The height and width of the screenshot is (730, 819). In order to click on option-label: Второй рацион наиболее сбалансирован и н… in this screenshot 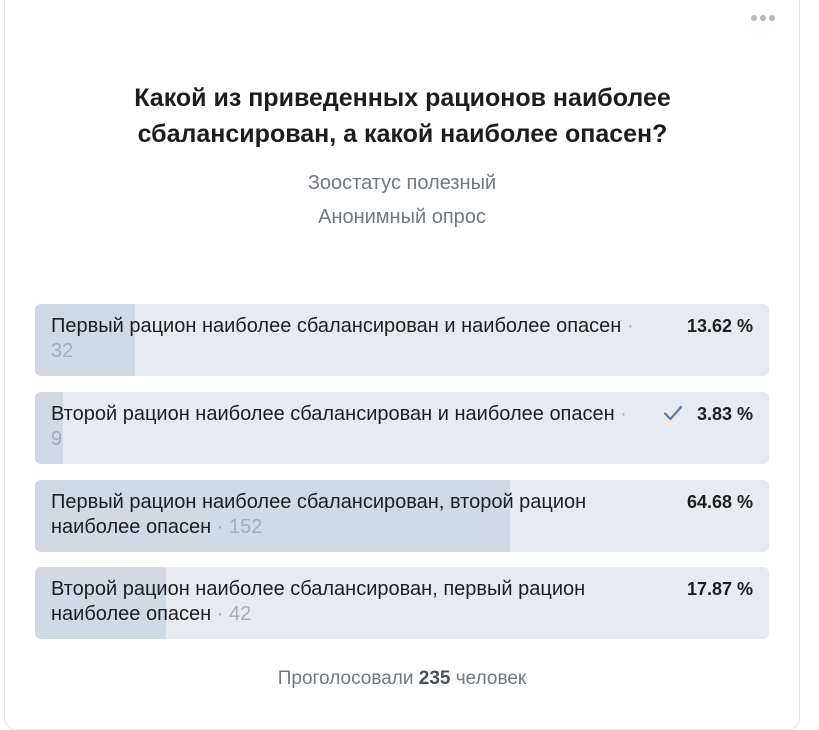, I will do `click(333, 414)`.